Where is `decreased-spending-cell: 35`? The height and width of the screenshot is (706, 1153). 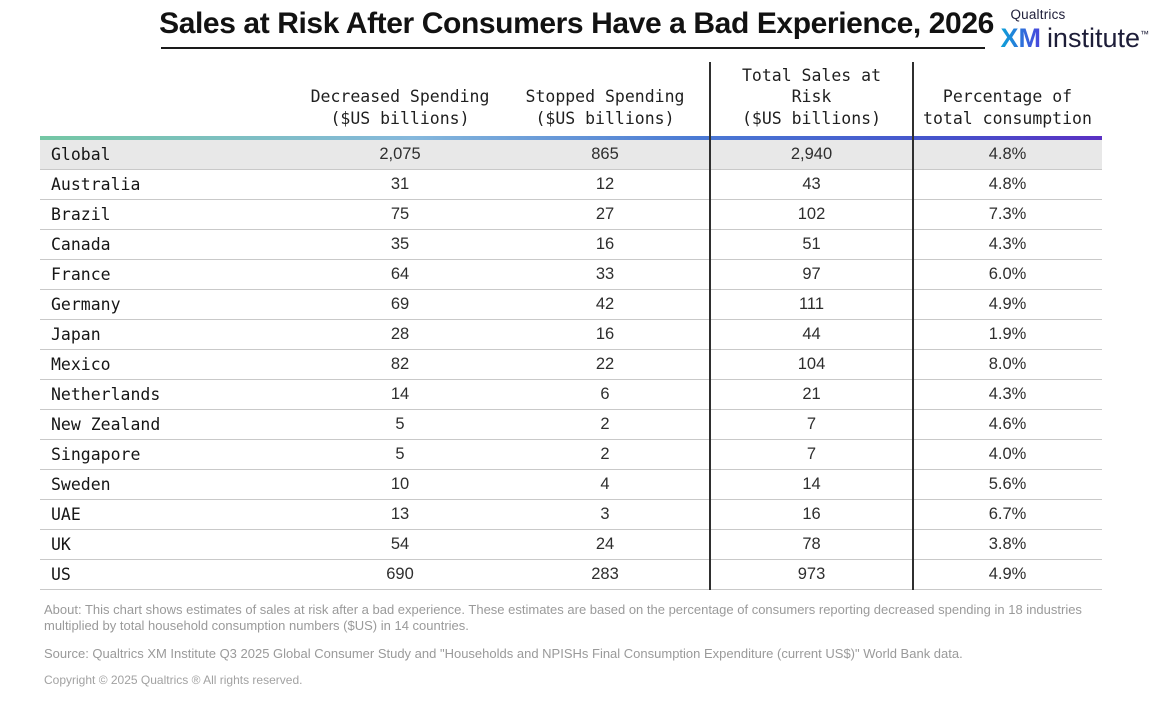
decreased-spending-cell: 35 is located at coordinates (400, 244).